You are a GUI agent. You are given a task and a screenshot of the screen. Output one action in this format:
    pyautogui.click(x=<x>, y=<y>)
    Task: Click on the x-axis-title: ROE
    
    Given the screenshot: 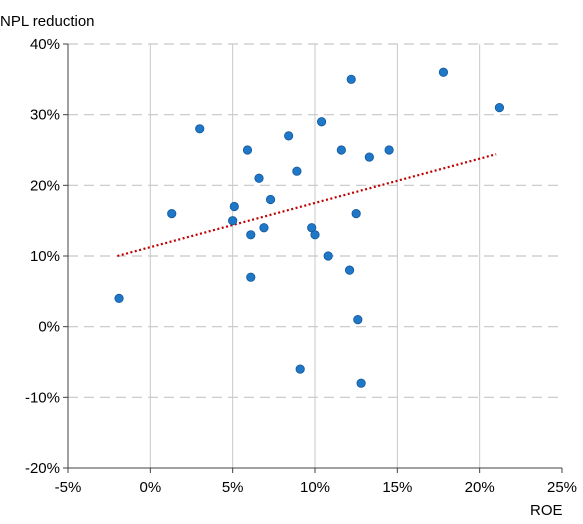 What is the action you would take?
    pyautogui.click(x=546, y=510)
    